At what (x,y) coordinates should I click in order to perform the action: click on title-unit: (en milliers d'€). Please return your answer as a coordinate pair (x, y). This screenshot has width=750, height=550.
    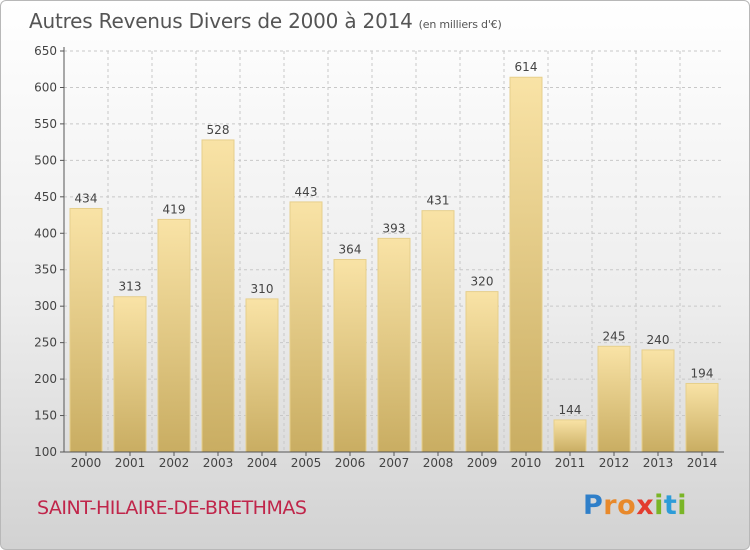
    Looking at the image, I should click on (460, 24).